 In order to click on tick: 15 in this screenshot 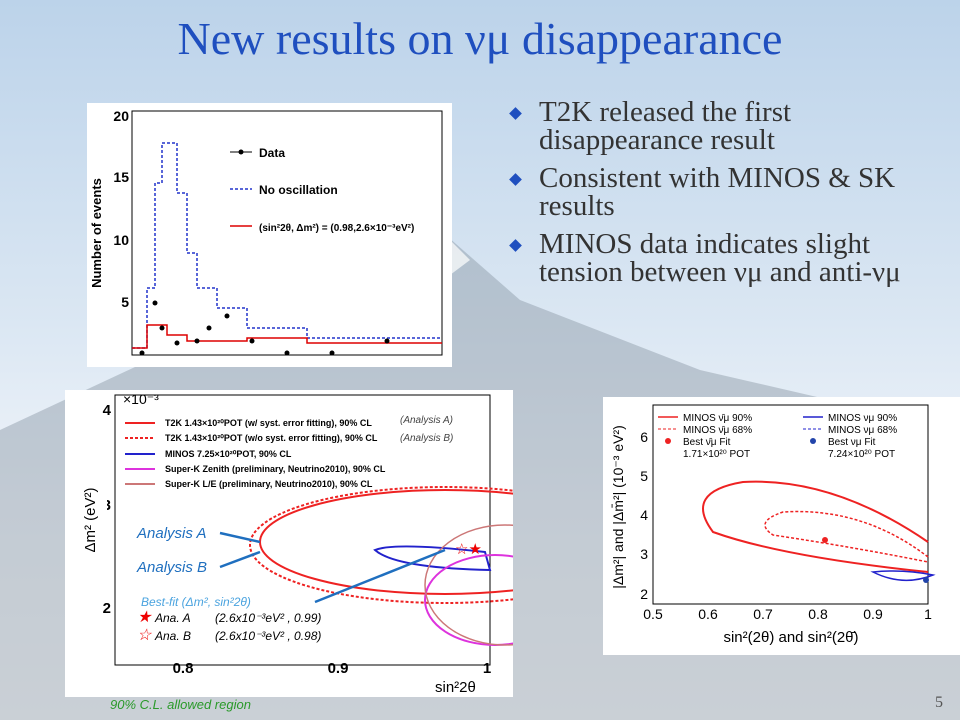, I will do `click(121, 177)`.